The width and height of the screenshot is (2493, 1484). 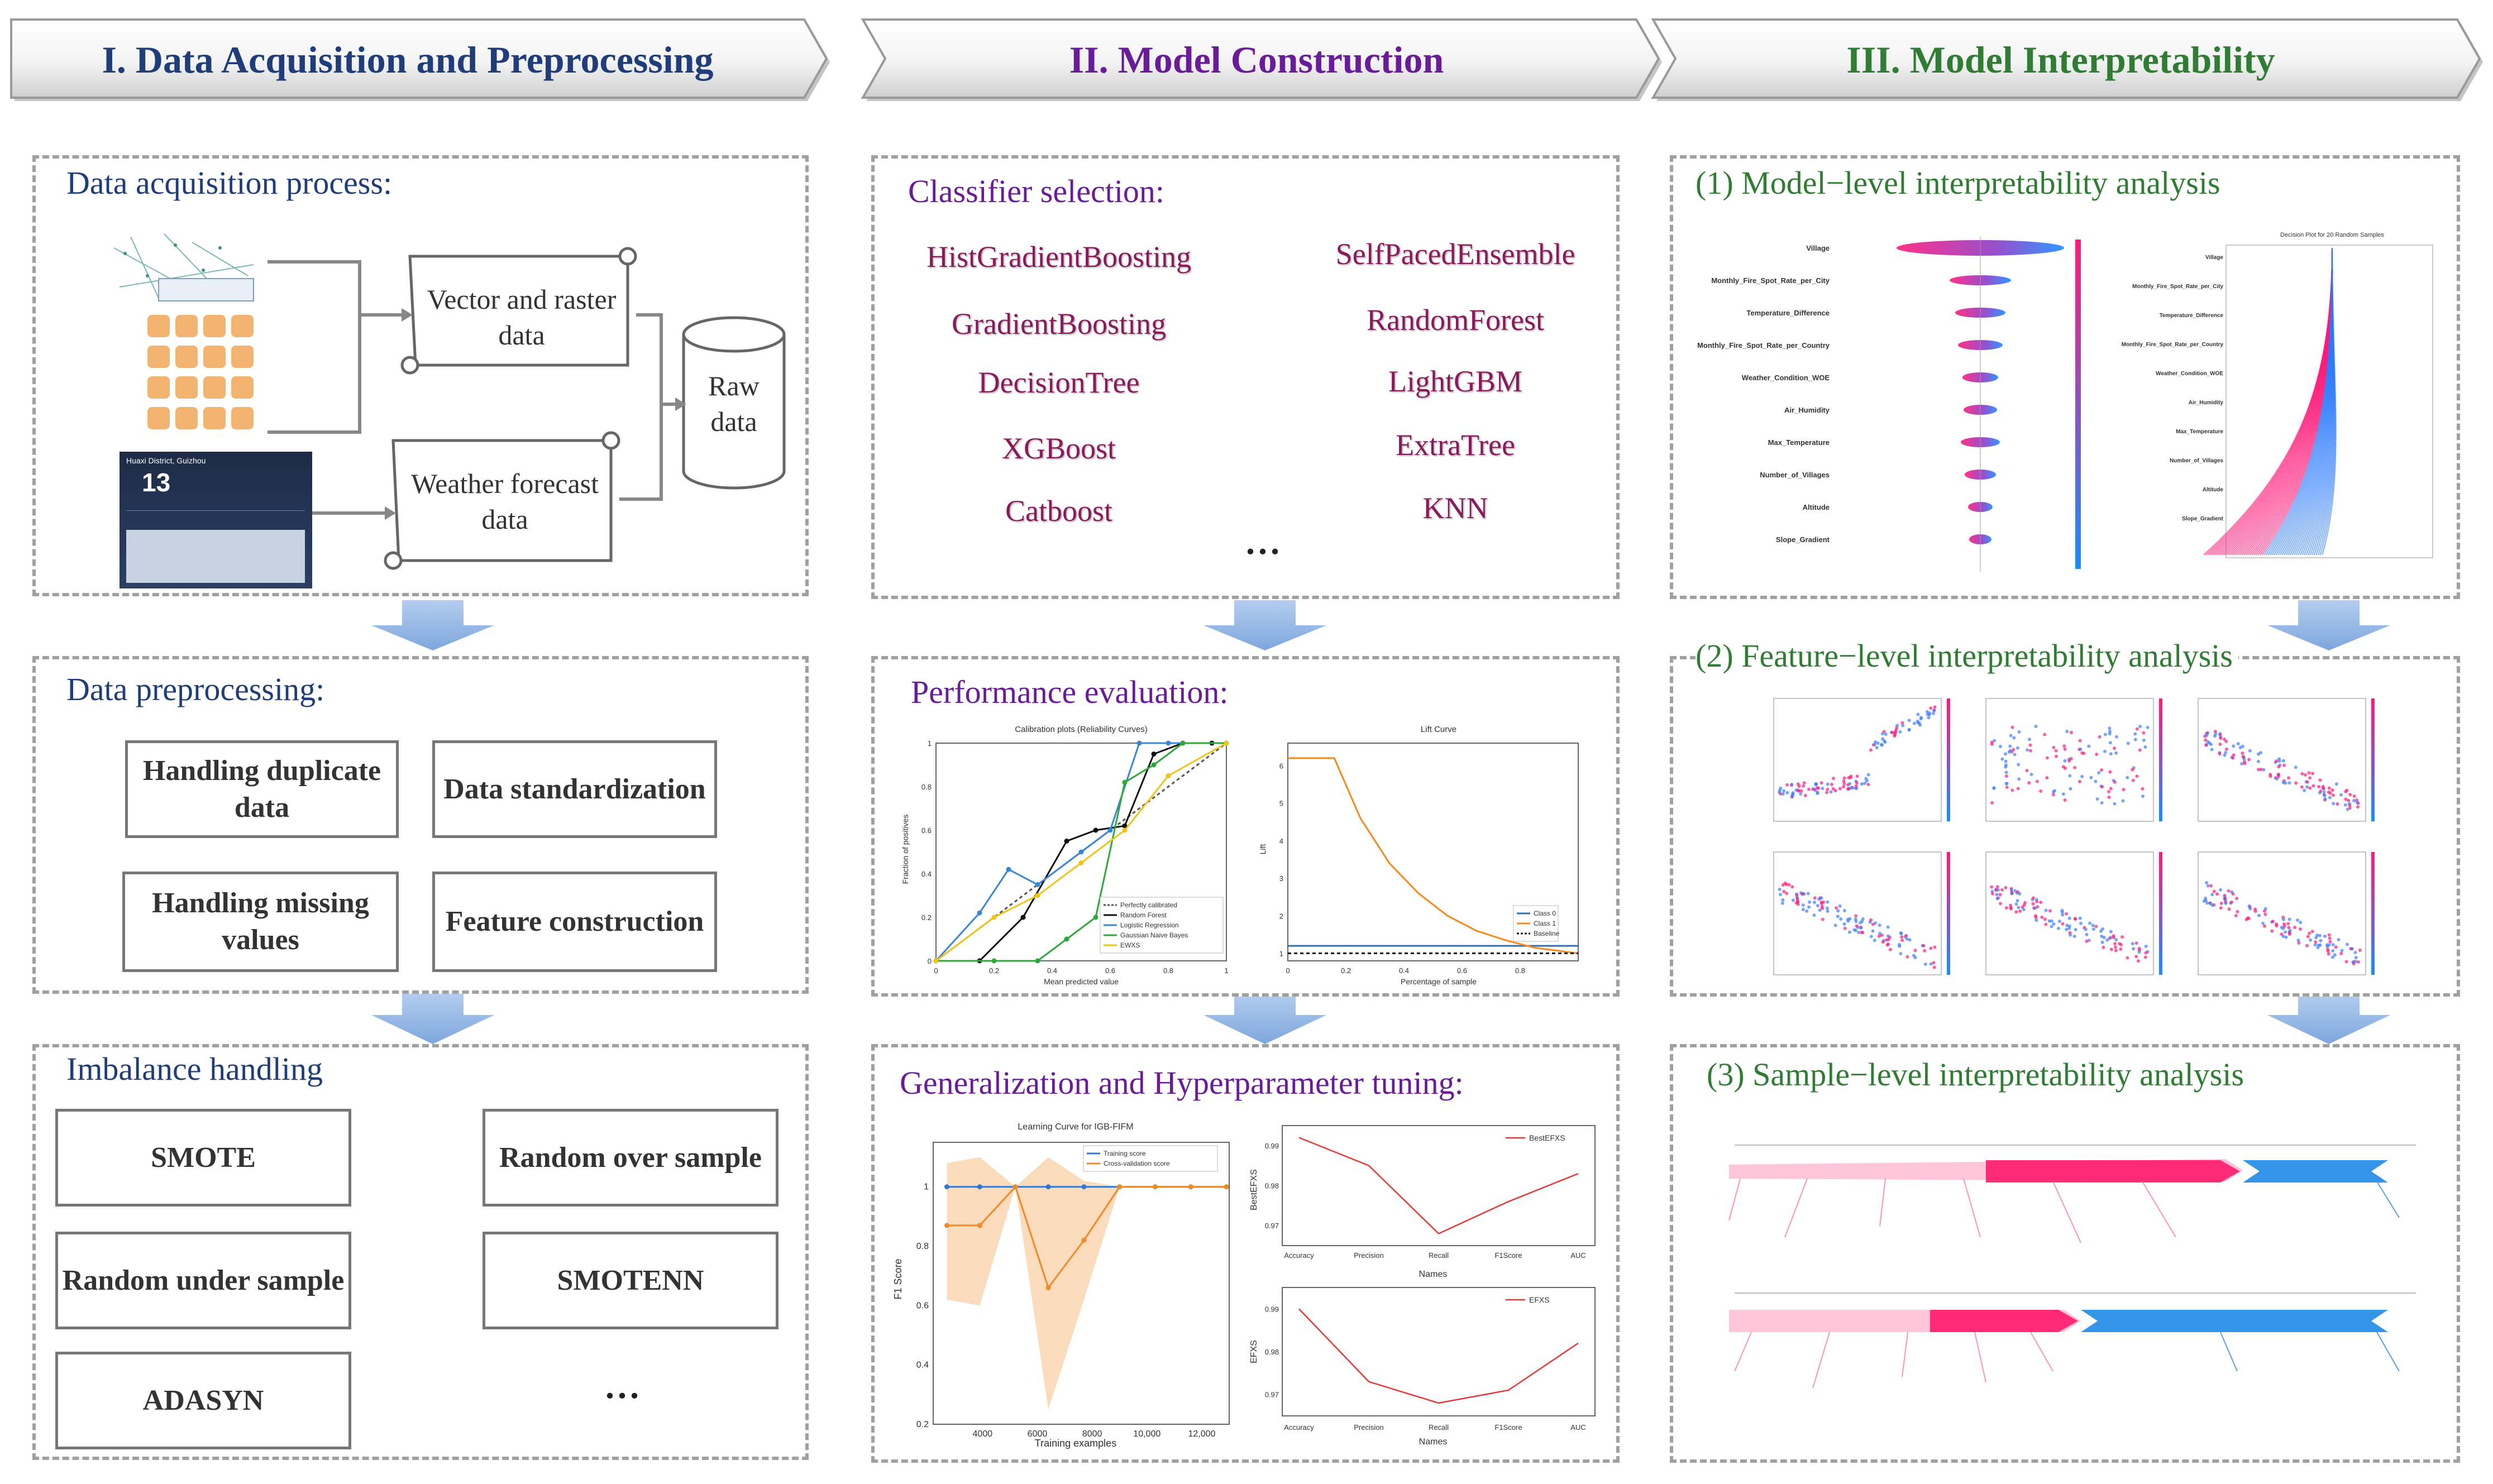 What do you see at coordinates (2203, 519) in the screenshot?
I see `decision-feature-label: Slope_Gradient` at bounding box center [2203, 519].